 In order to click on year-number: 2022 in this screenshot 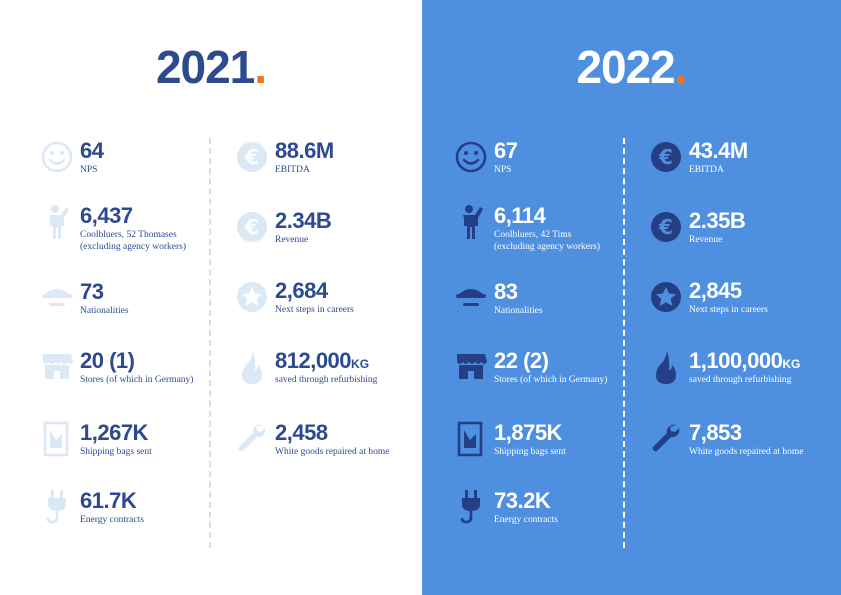, I will do `click(625, 67)`.